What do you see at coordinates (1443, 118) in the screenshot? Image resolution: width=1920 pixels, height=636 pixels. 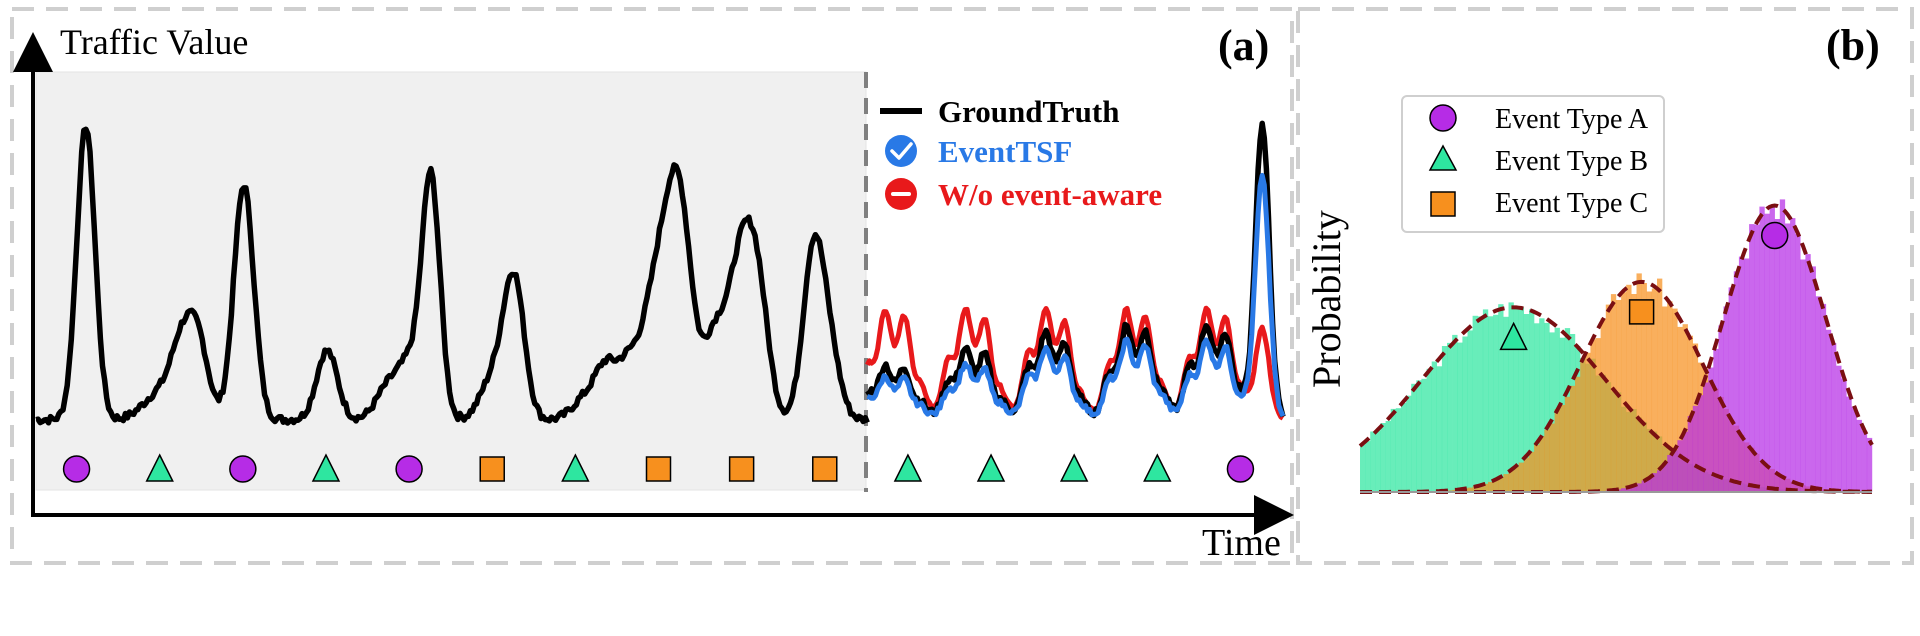 I see `circle-marker-icon` at bounding box center [1443, 118].